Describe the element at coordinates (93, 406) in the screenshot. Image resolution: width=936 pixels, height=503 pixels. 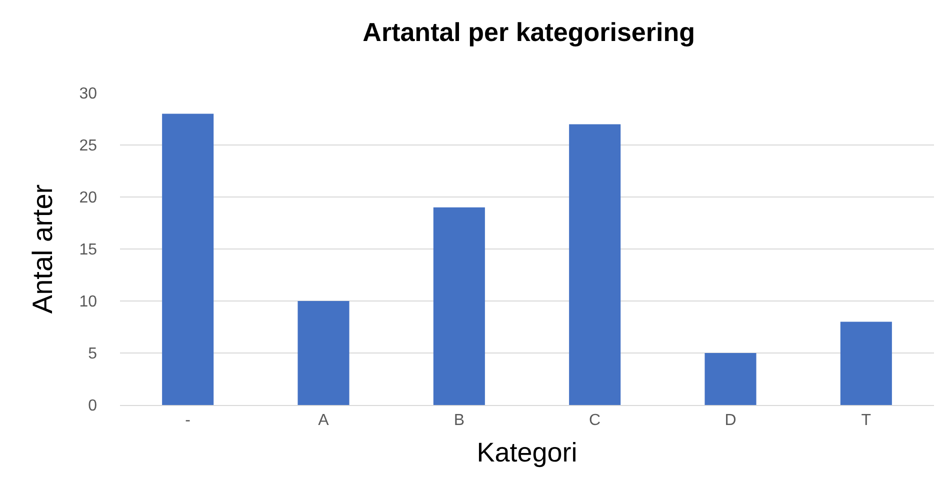
I see `y-tick-label: 0` at that location.